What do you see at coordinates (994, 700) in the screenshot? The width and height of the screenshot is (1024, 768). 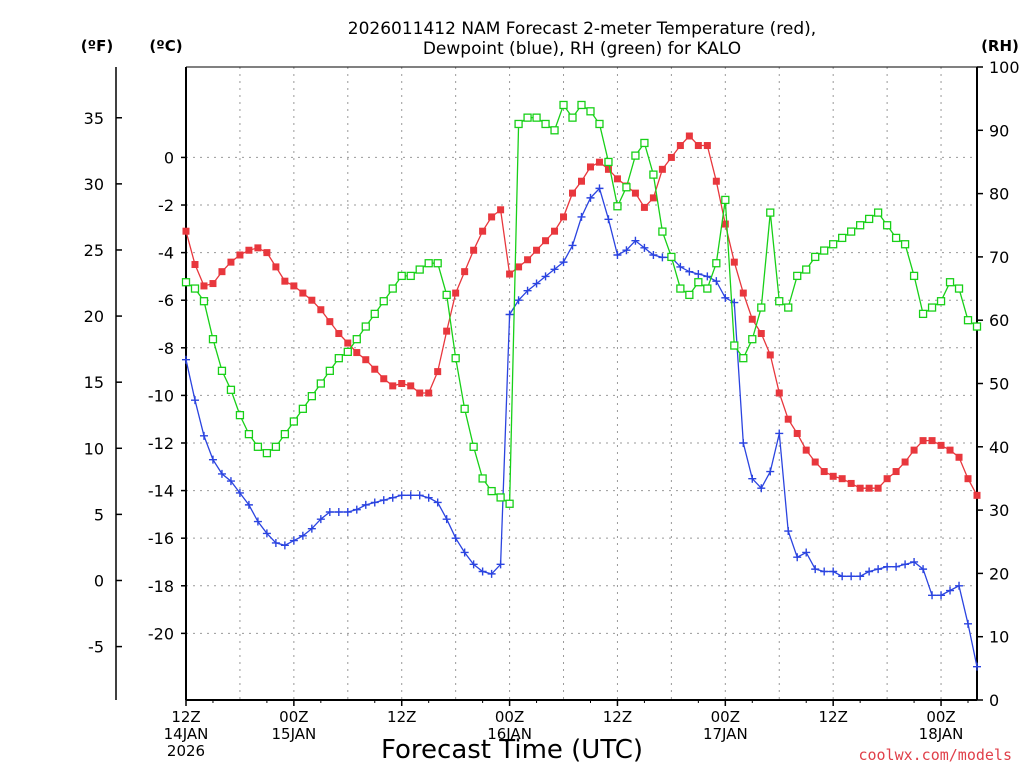 I see `rh-tick-label: 0` at bounding box center [994, 700].